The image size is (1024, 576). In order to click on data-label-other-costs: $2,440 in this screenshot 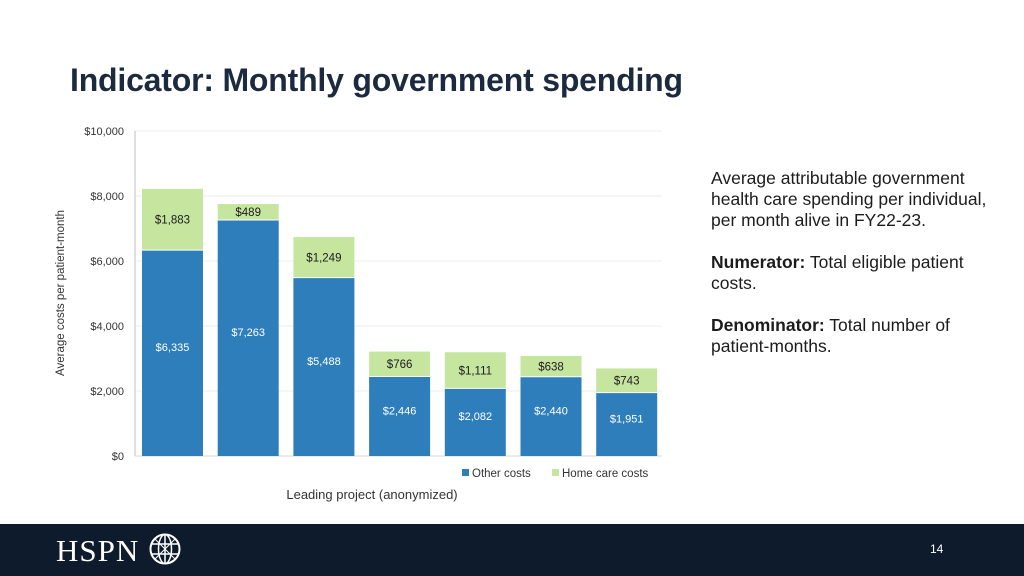, I will do `click(551, 411)`.